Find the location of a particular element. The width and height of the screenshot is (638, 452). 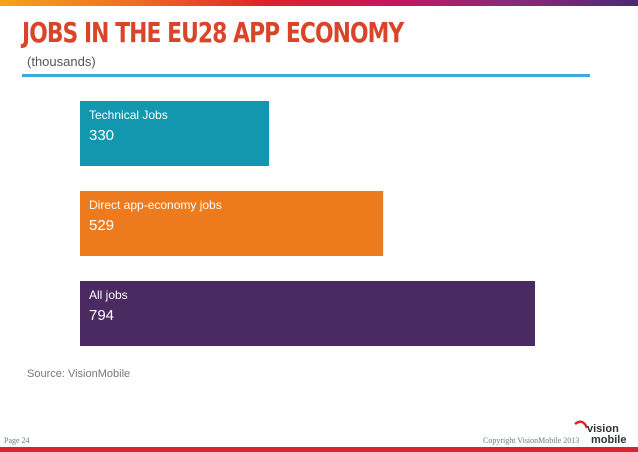

copyright-note: Copyright VisionMobile 2013 is located at coordinates (531, 440).